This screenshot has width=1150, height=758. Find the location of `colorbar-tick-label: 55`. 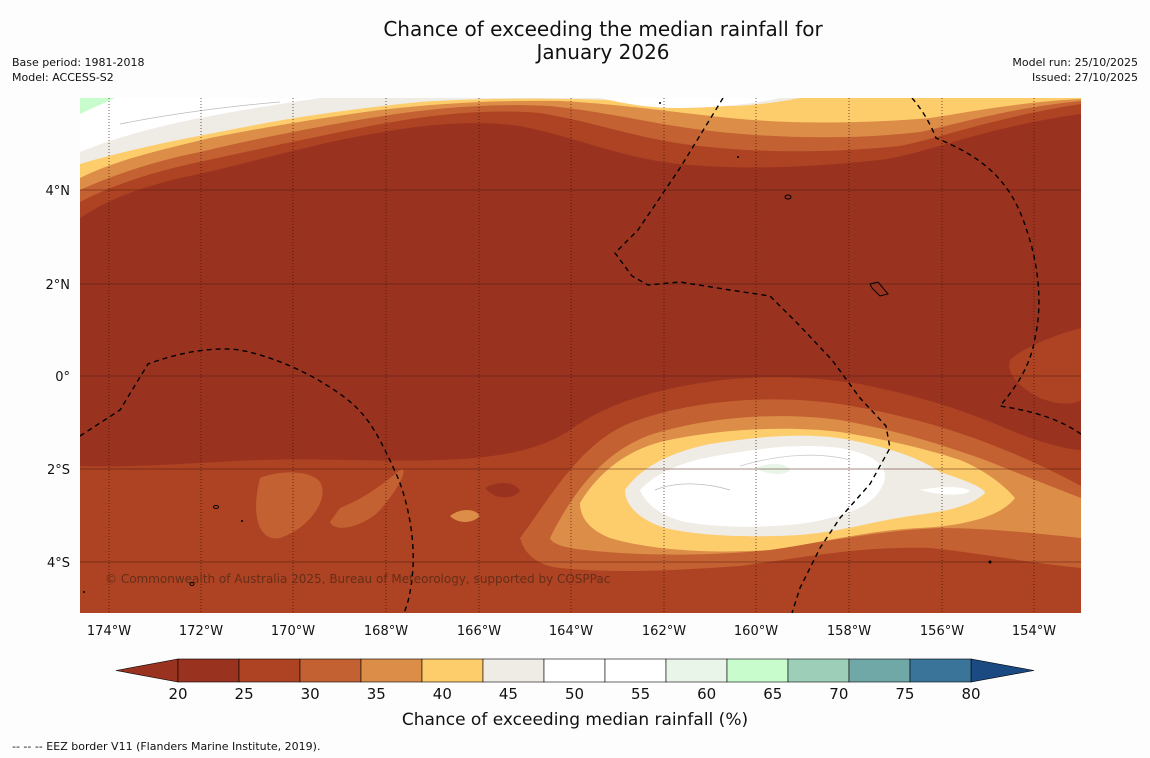

colorbar-tick-label: 55 is located at coordinates (640, 694).